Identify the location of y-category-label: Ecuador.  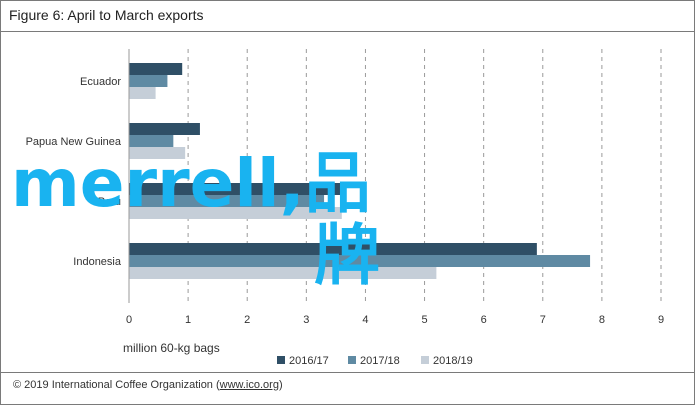
(100, 82).